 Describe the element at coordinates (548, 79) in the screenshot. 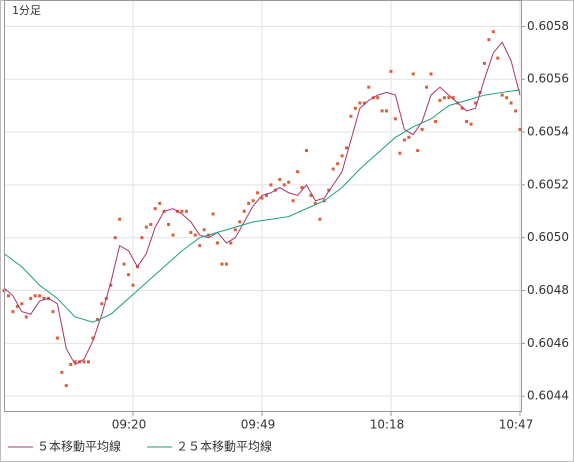

I see `y-tick-label: 0.6056` at that location.